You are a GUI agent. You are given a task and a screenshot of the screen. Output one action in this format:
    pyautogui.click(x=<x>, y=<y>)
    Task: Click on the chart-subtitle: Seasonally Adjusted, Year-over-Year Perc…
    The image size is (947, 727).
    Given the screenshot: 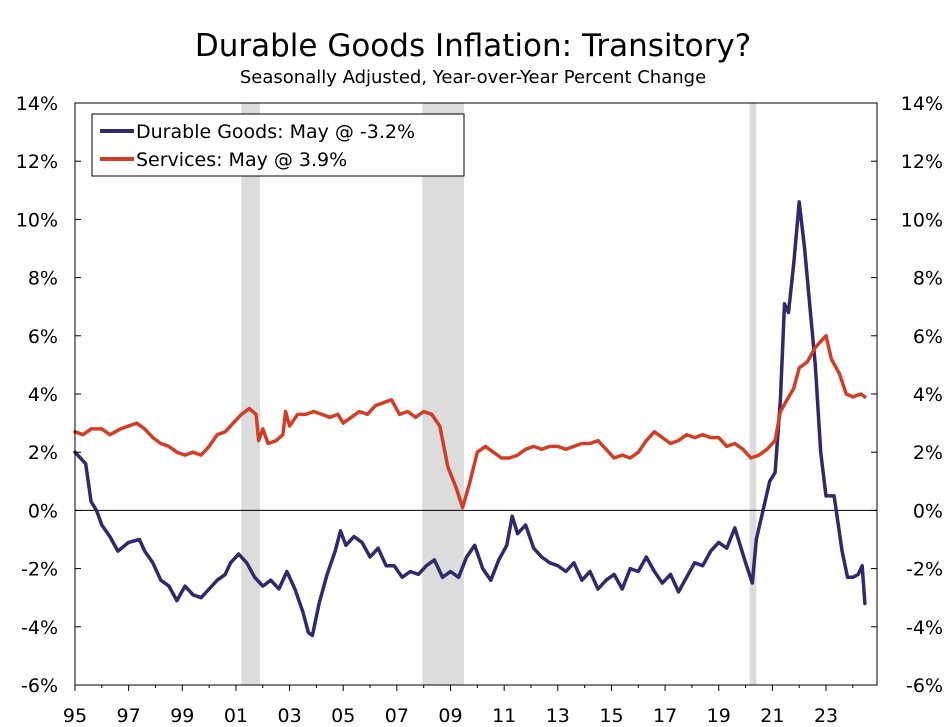 What is the action you would take?
    pyautogui.click(x=473, y=77)
    